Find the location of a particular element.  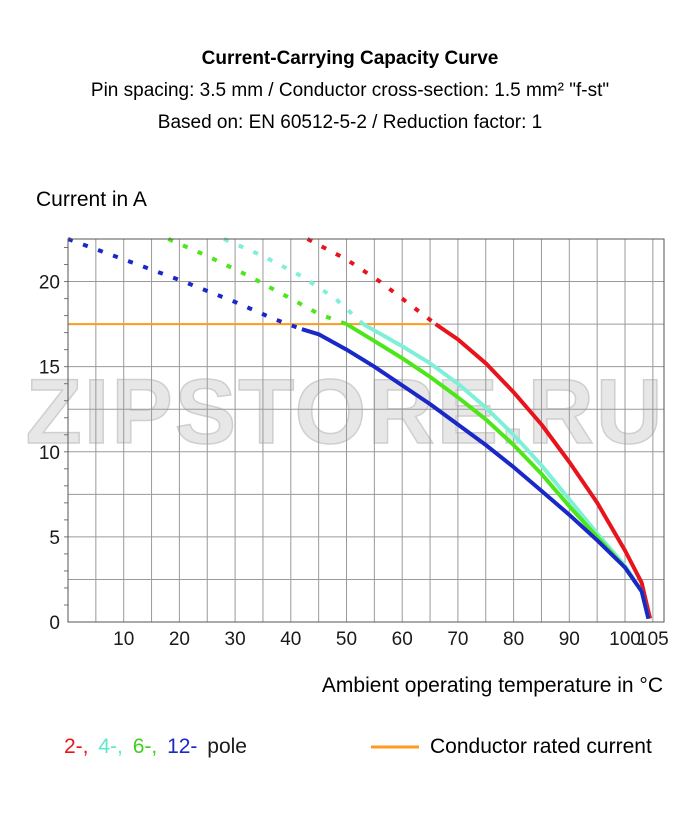

series-12--dashed is located at coordinates (185, 284).